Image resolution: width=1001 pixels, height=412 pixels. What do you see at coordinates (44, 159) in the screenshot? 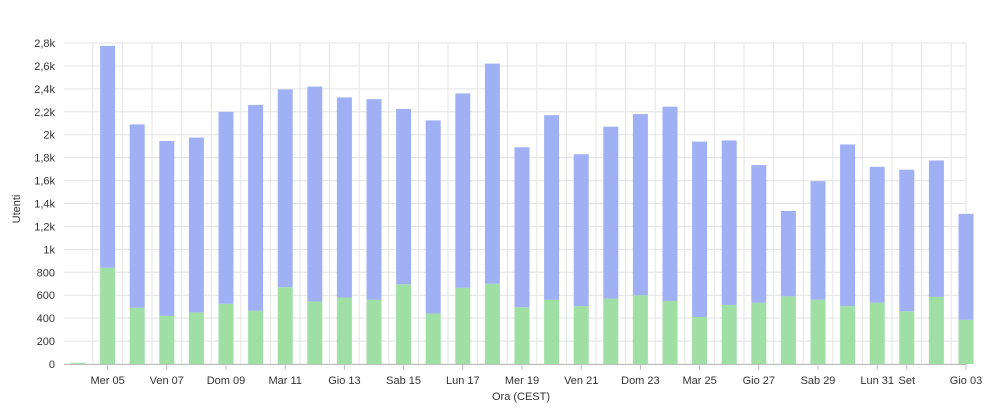
I see `y-tick-label: 1,8k` at bounding box center [44, 159].